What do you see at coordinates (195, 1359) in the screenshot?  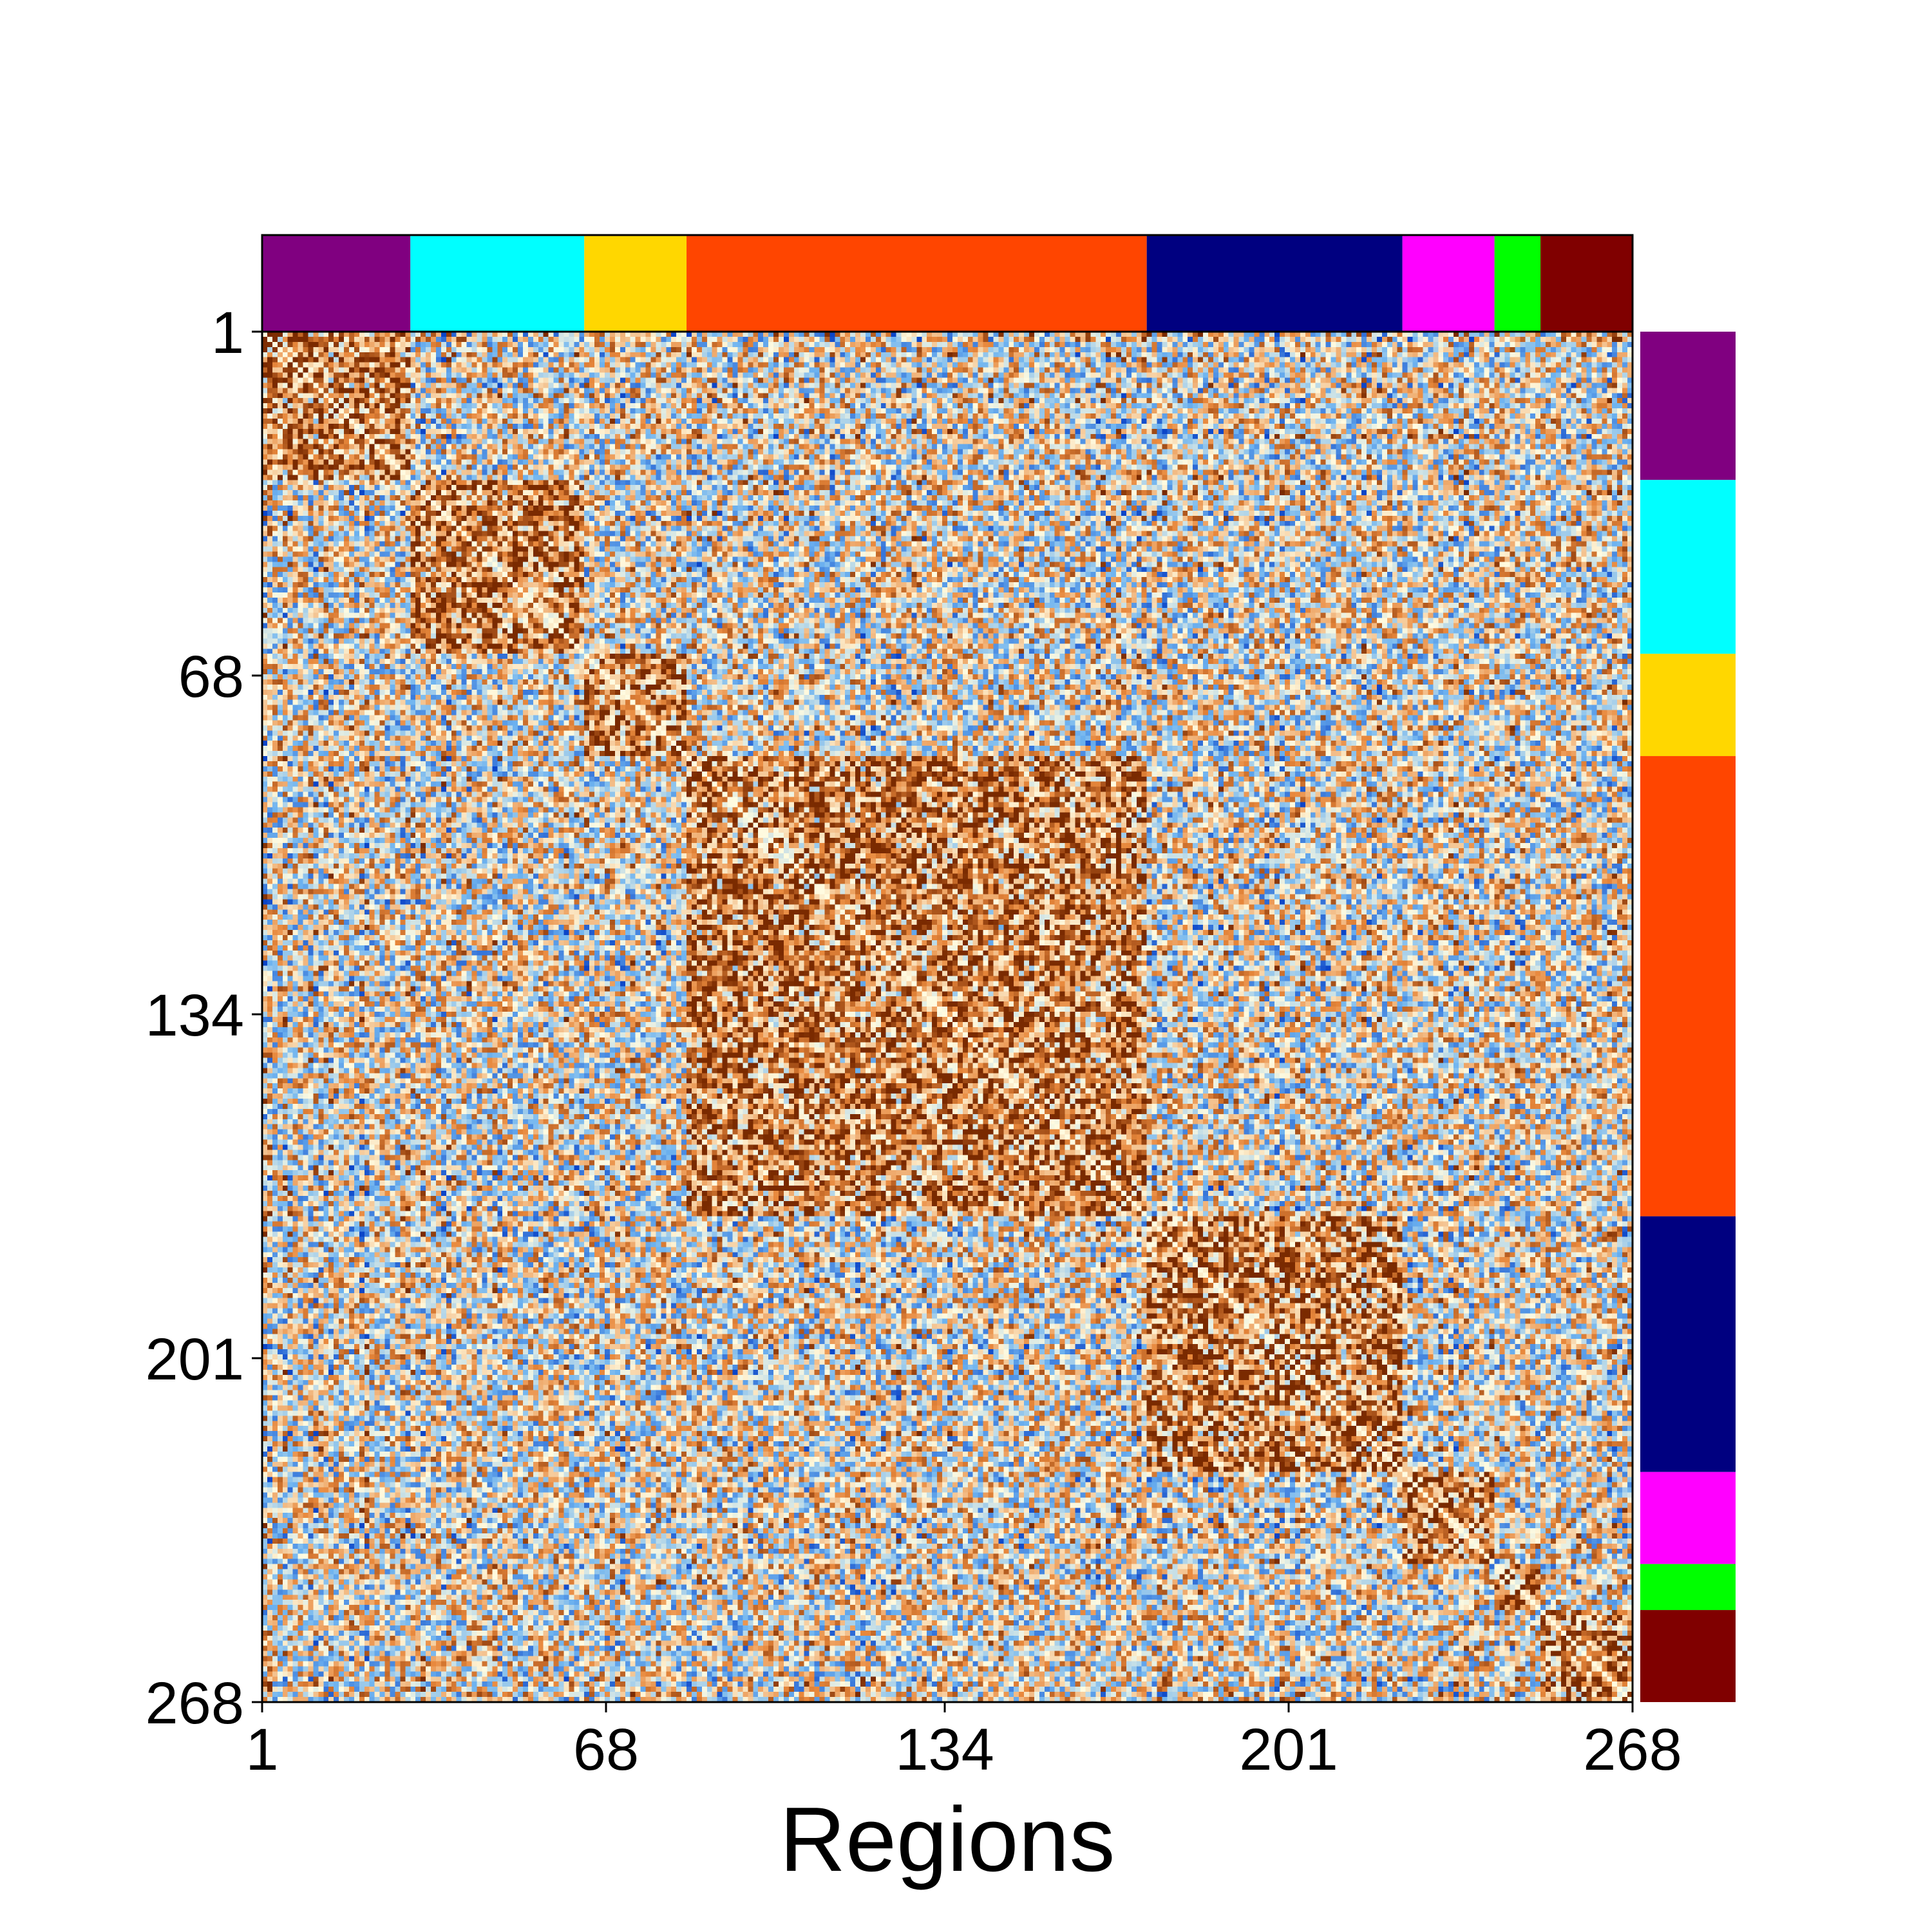 I see `y-tick-label: 201` at bounding box center [195, 1359].